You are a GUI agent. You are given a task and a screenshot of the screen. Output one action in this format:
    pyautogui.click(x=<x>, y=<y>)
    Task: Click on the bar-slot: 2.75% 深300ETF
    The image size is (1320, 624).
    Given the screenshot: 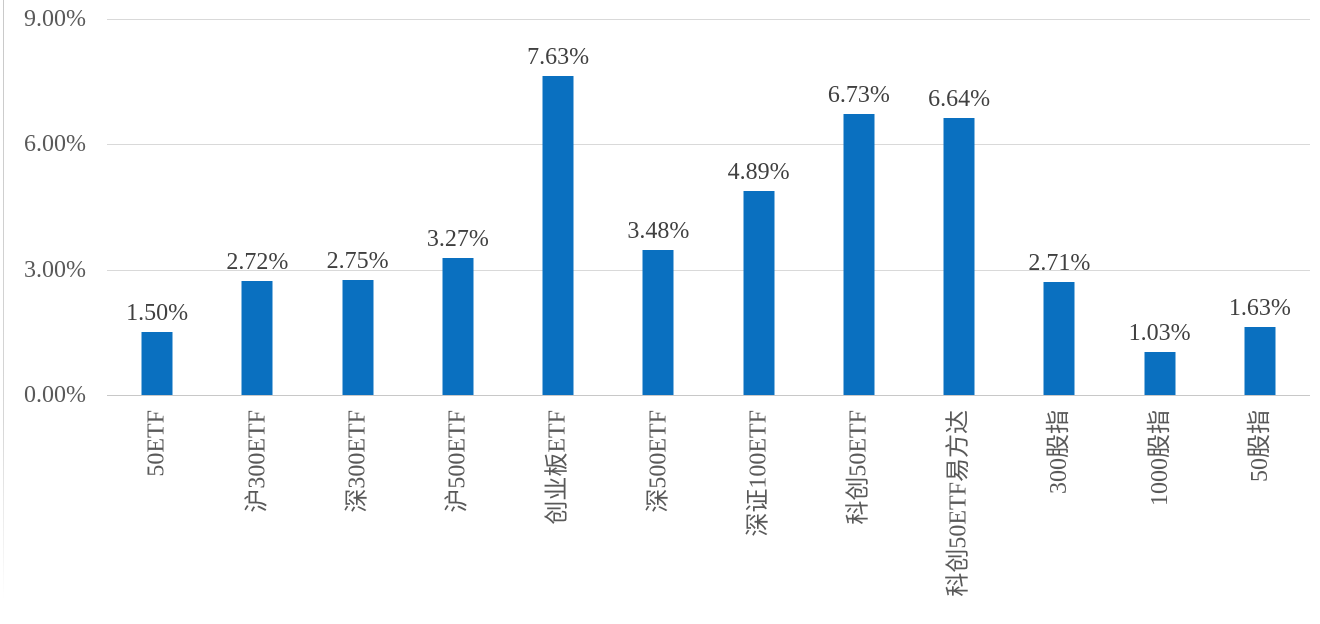 What is the action you would take?
    pyautogui.click(x=358, y=266)
    